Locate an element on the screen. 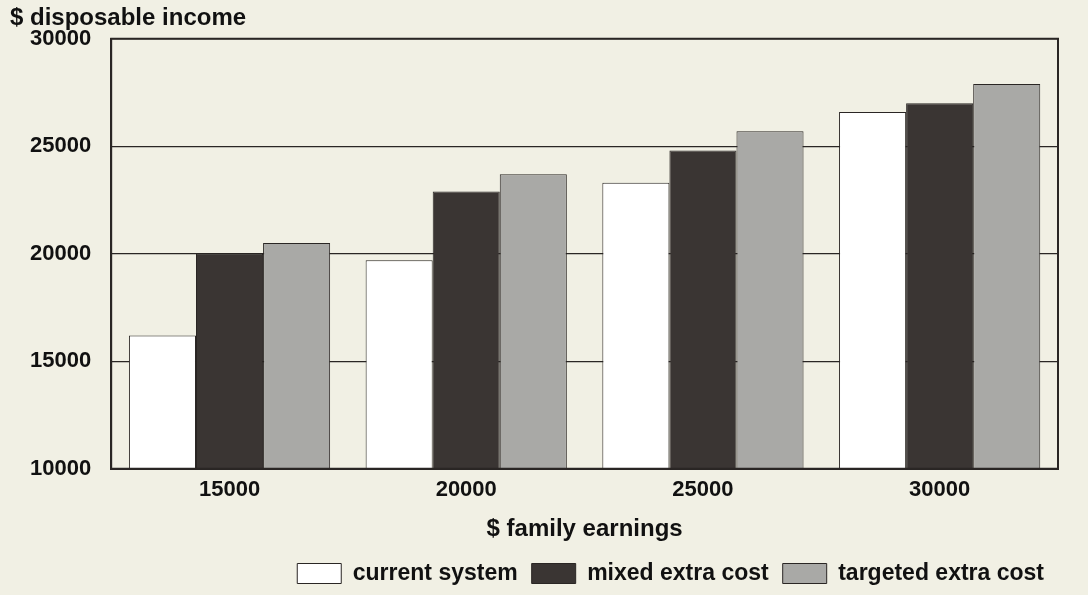 The image size is (1088, 595). legend-label: targeted extra cost is located at coordinates (941, 571).